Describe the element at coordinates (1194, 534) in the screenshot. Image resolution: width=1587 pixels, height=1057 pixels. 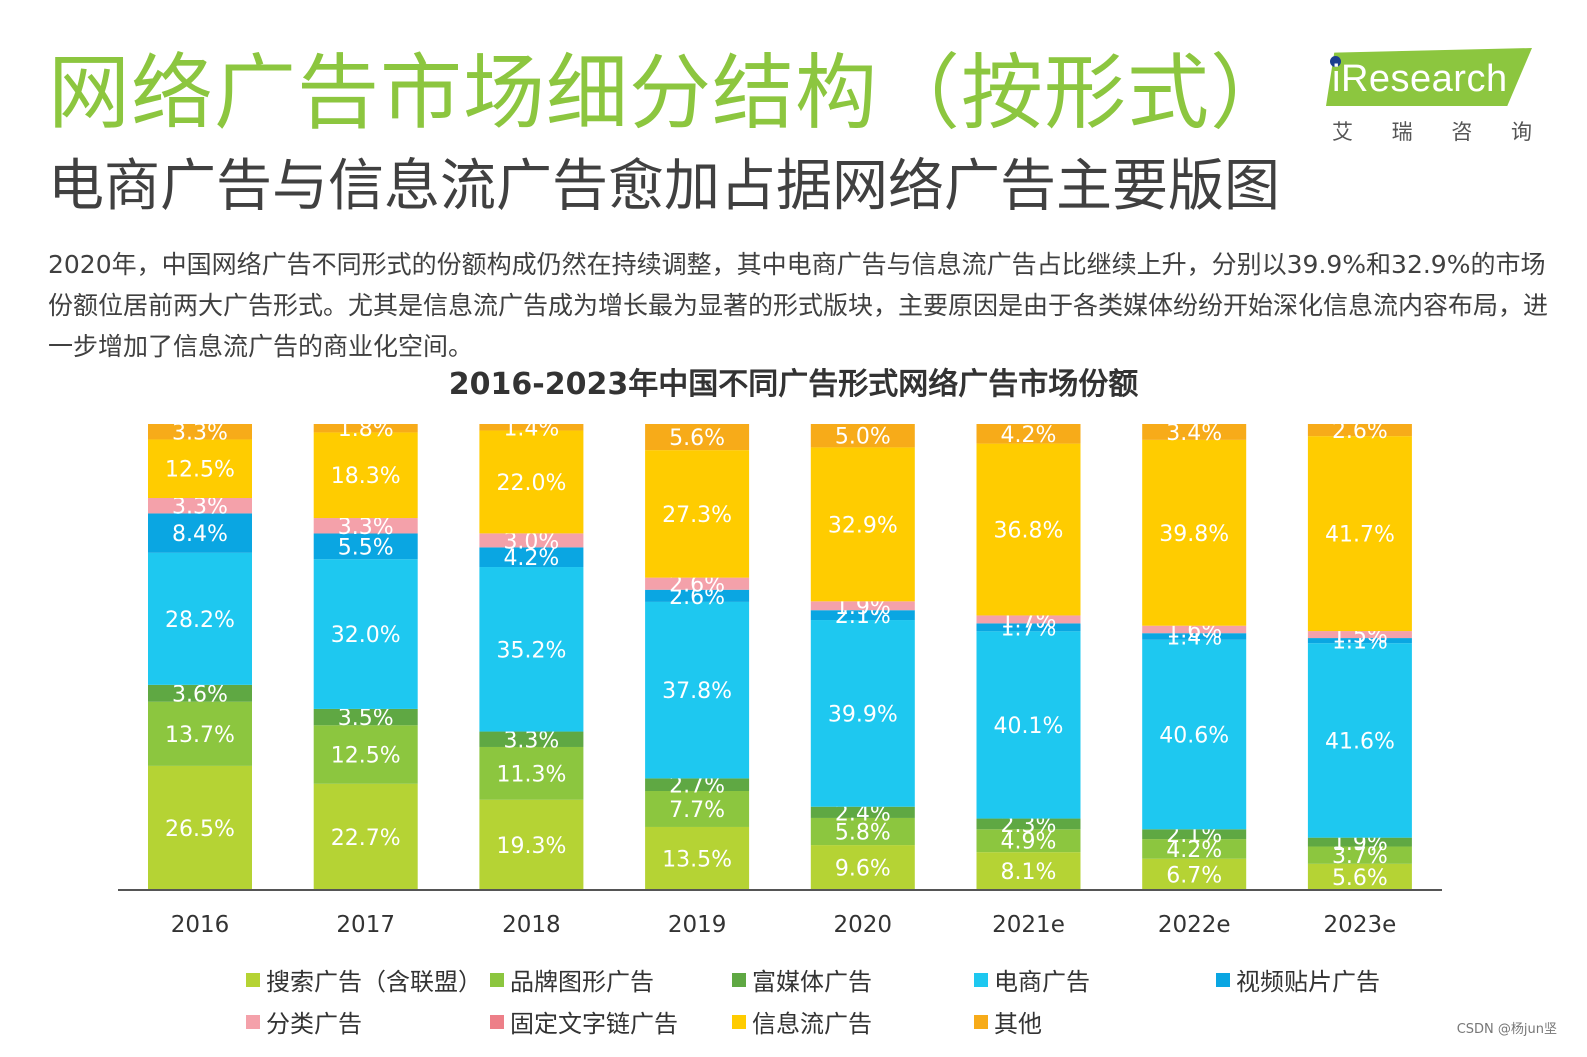
I see `data-label: 39.8%` at that location.